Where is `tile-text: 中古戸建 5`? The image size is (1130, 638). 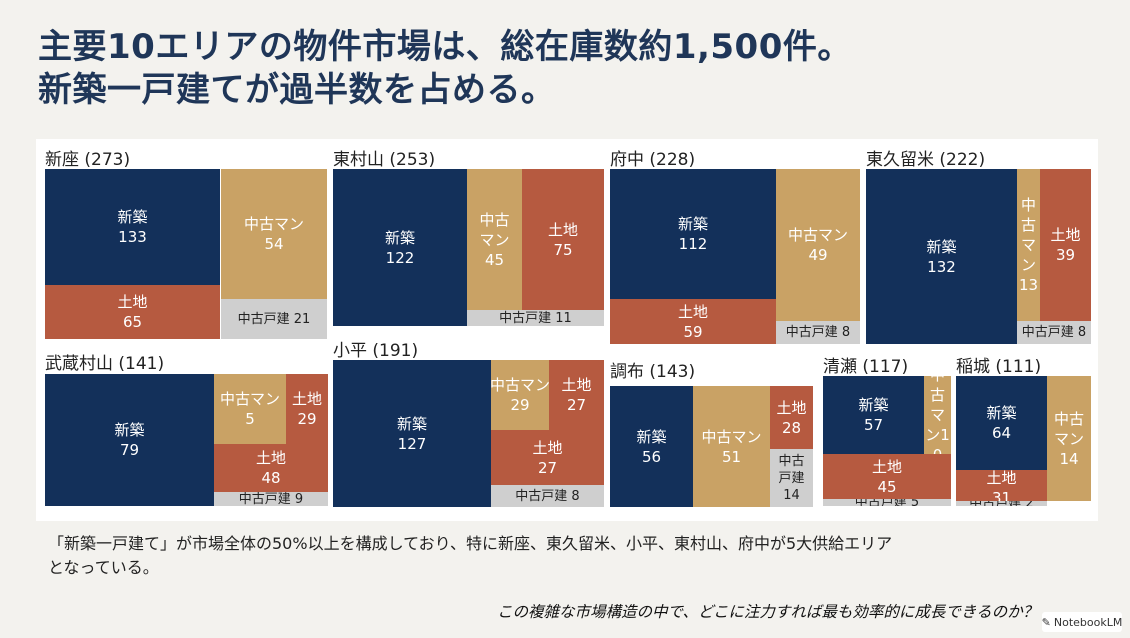 tile-text: 中古戸建 5 is located at coordinates (887, 502).